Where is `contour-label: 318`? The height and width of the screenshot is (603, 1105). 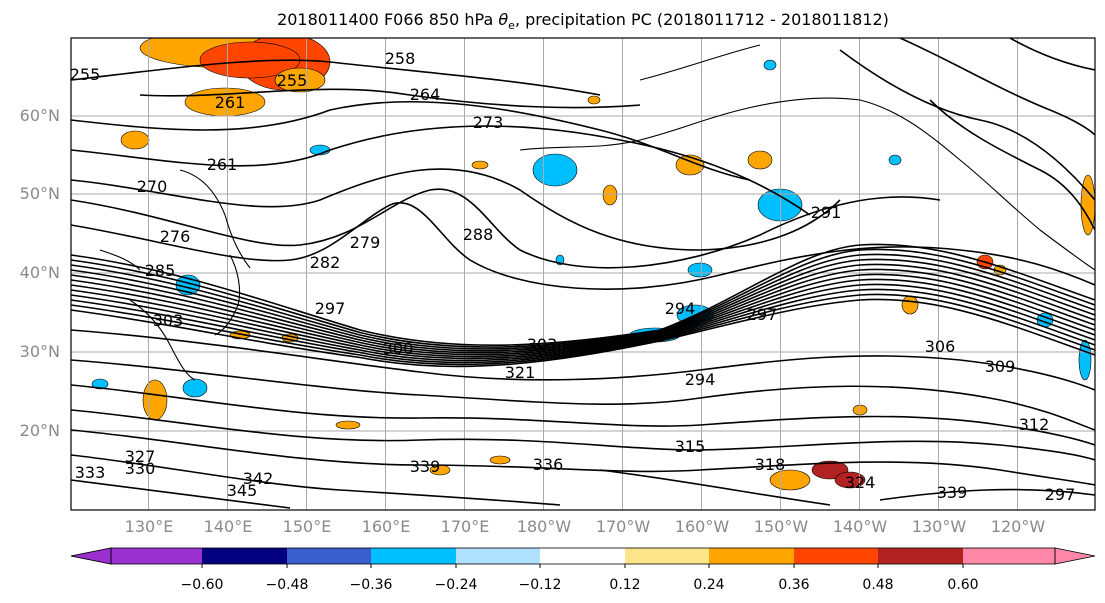 contour-label: 318 is located at coordinates (770, 464).